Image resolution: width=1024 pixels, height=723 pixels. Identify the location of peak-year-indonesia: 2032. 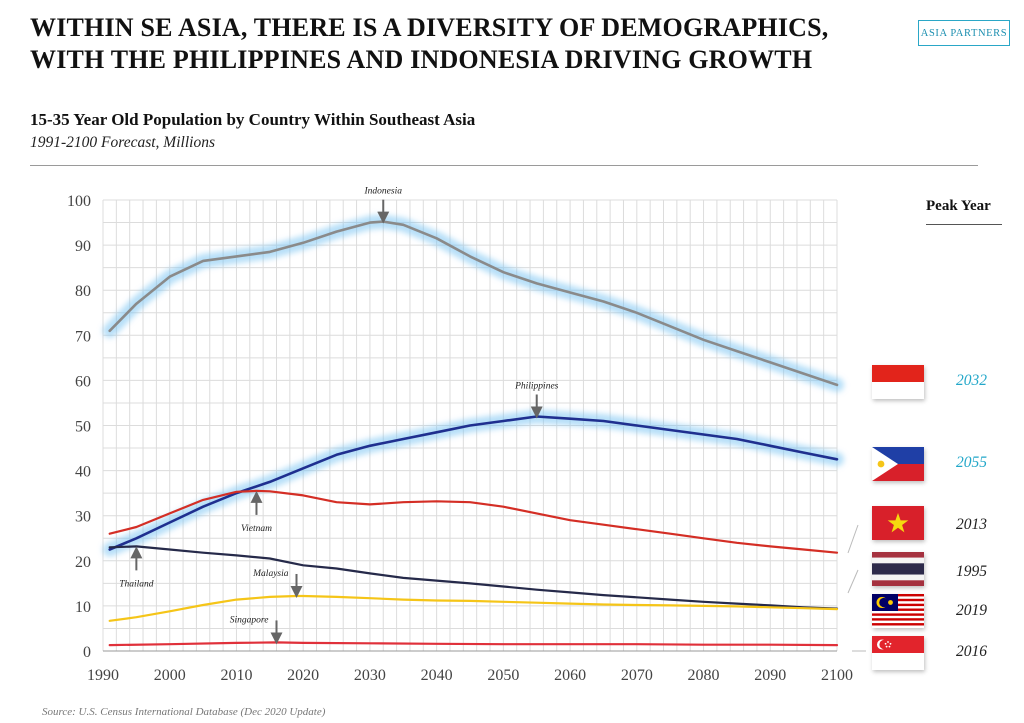
(971, 380).